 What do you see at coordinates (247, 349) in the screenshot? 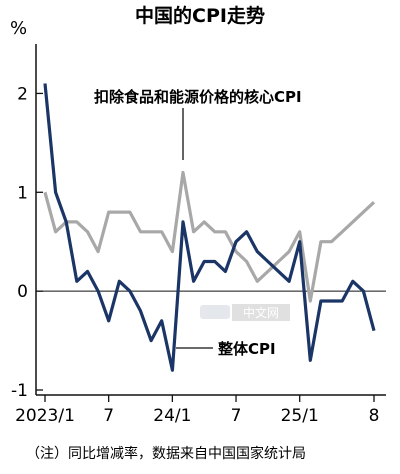
I see `overall-cpi-label: 整体CPI` at bounding box center [247, 349].